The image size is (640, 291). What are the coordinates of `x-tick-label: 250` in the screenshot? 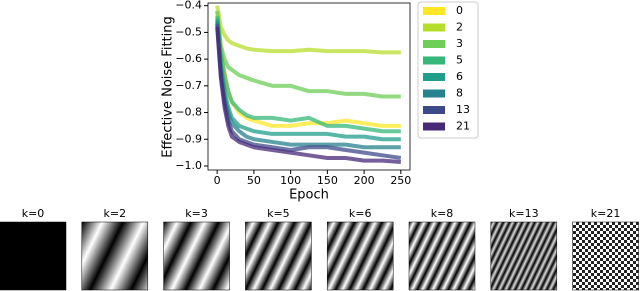 It's located at (400, 180).